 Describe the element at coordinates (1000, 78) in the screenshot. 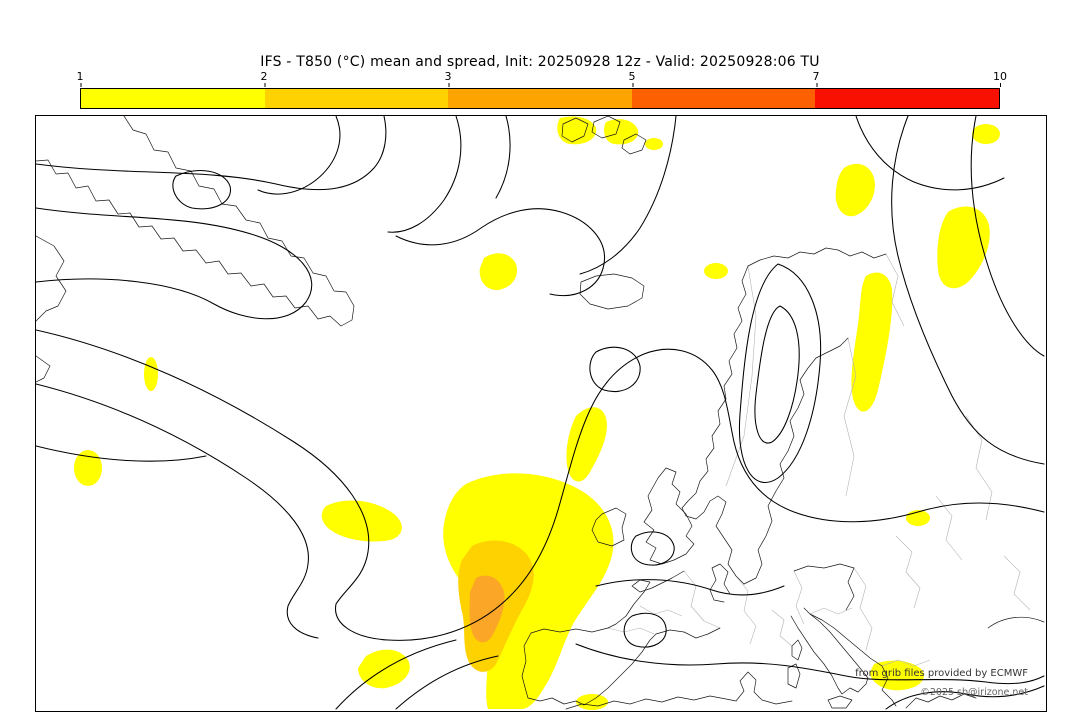

I see `colorbar-tick-label: 10` at that location.